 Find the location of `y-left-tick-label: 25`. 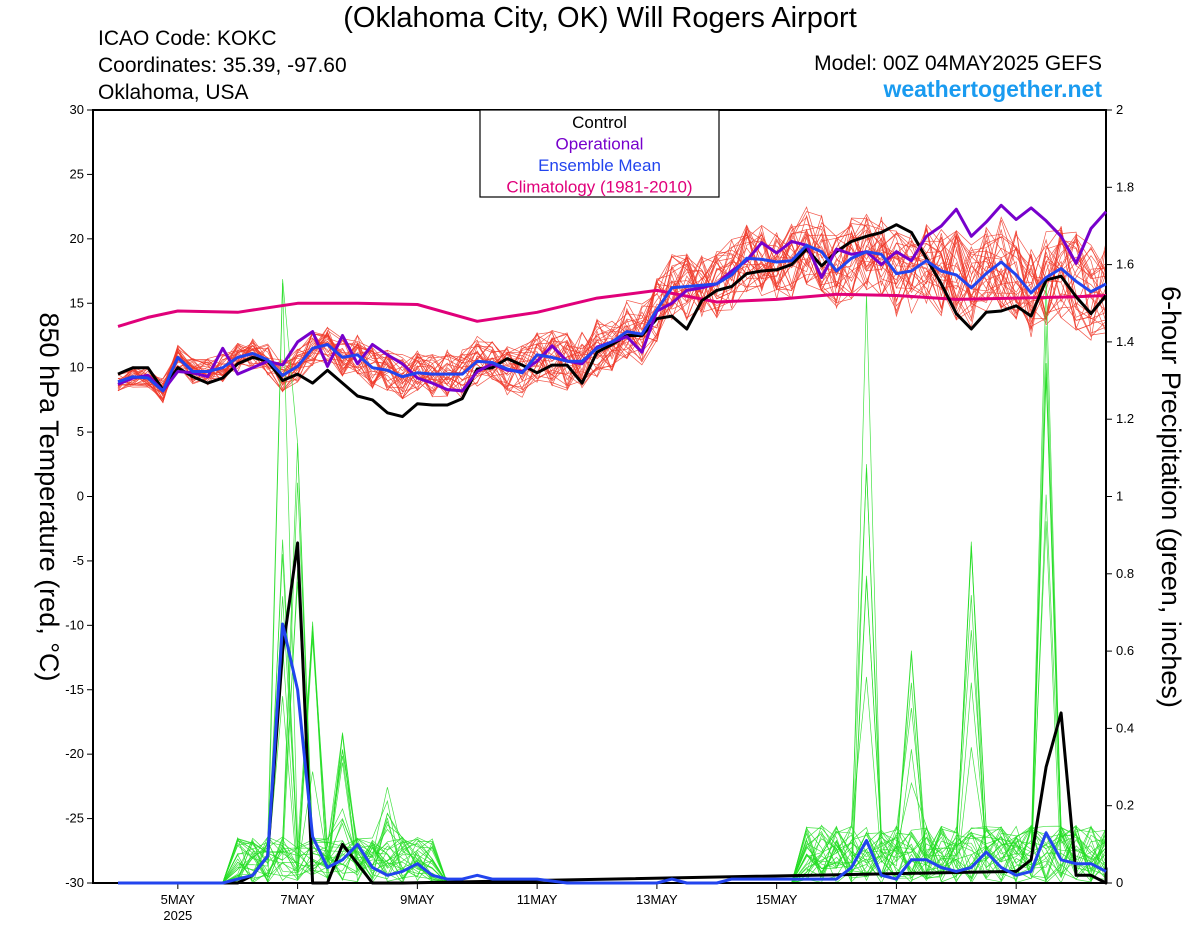

y-left-tick-label: 25 is located at coordinates (77, 173).